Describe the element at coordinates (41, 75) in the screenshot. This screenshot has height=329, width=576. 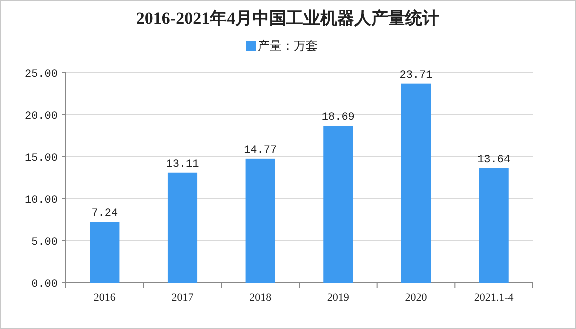
I see `y-tick-label: 25.00` at that location.